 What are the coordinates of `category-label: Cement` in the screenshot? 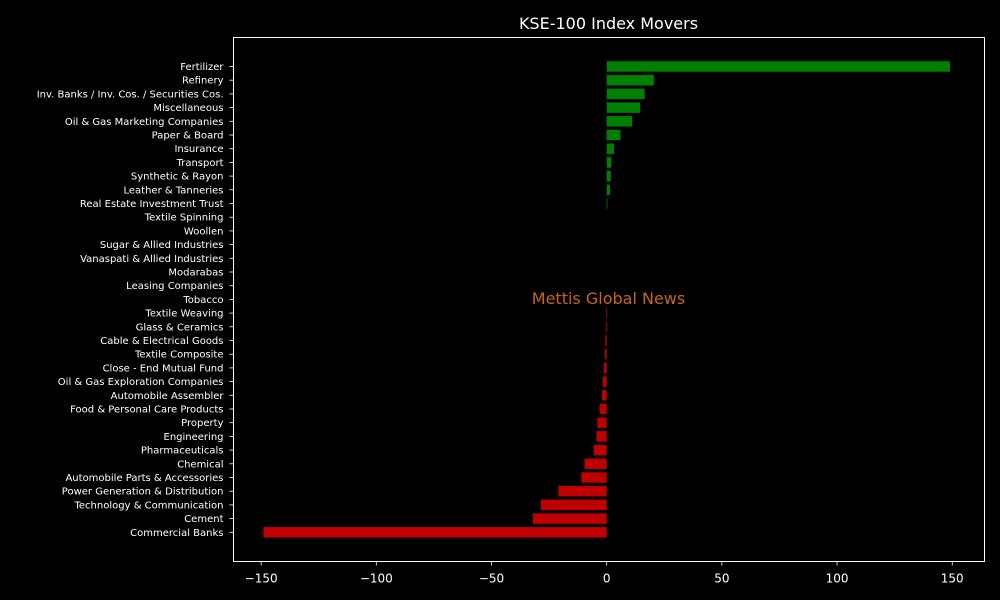 It's located at (203, 519).